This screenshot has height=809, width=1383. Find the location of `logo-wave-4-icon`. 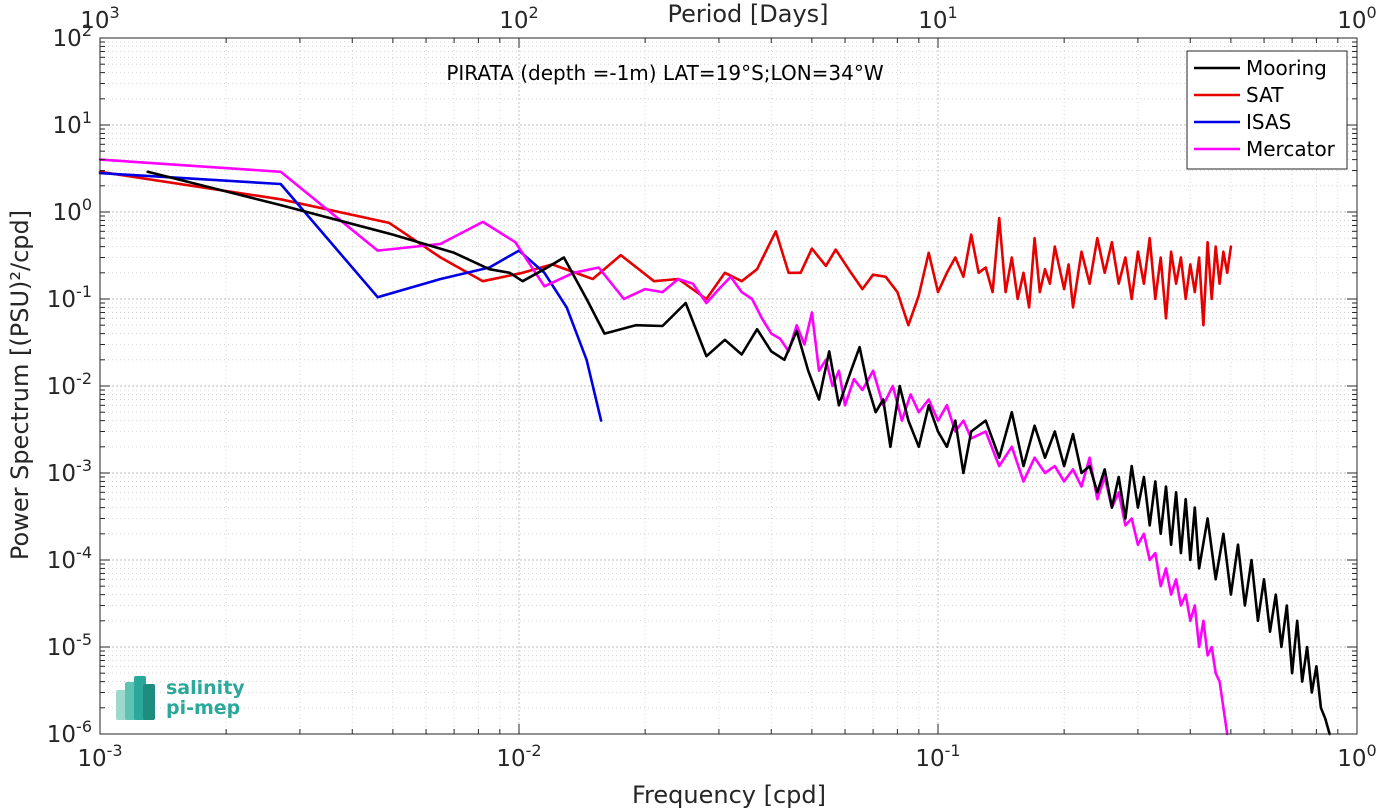

logo-wave-4-icon is located at coordinates (149, 702).